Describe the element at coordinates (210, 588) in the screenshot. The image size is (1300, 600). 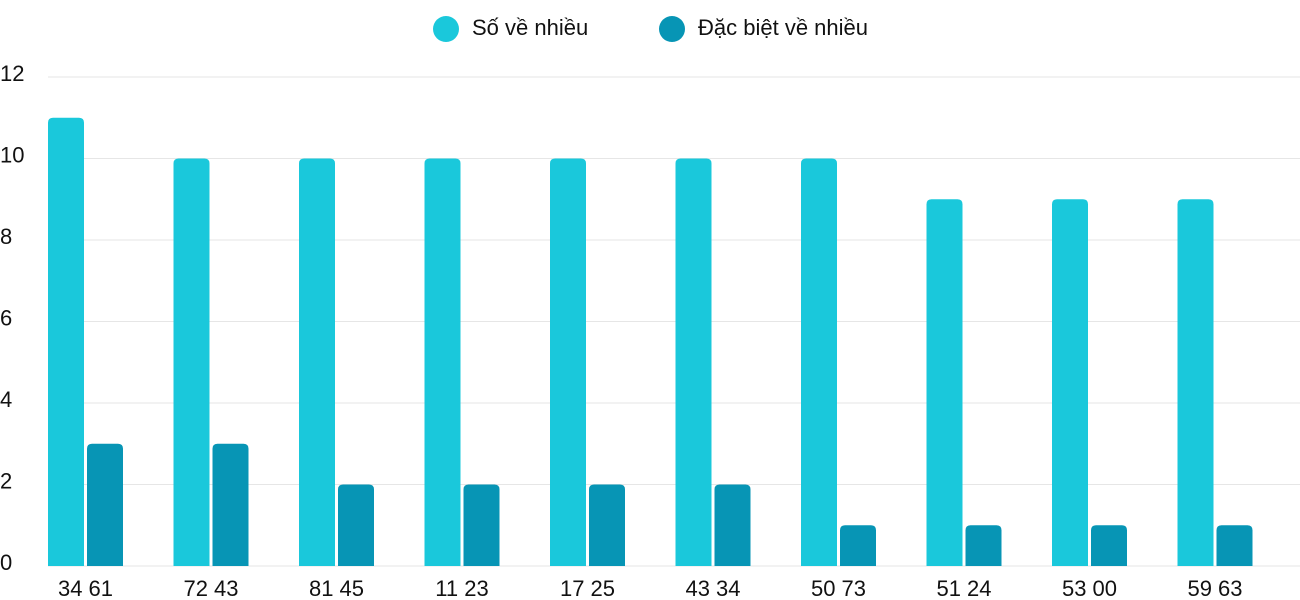
I see `x-tick-label: 72 43` at that location.